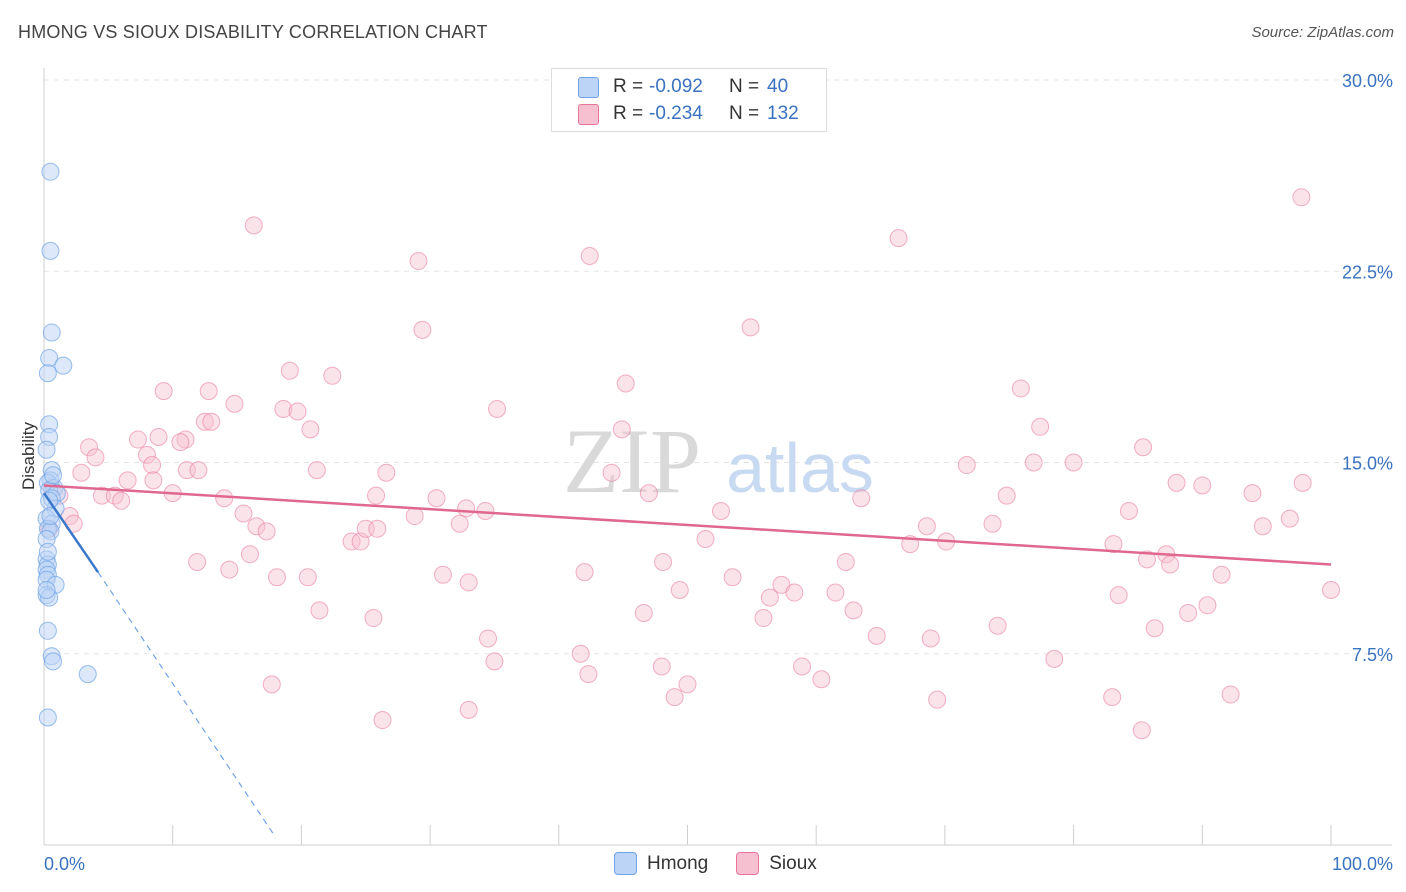 The height and width of the screenshot is (892, 1406). Describe the element at coordinates (688, 114) in the screenshot. I see `legend-row-sioux: R = -0.234 N = 132` at that location.